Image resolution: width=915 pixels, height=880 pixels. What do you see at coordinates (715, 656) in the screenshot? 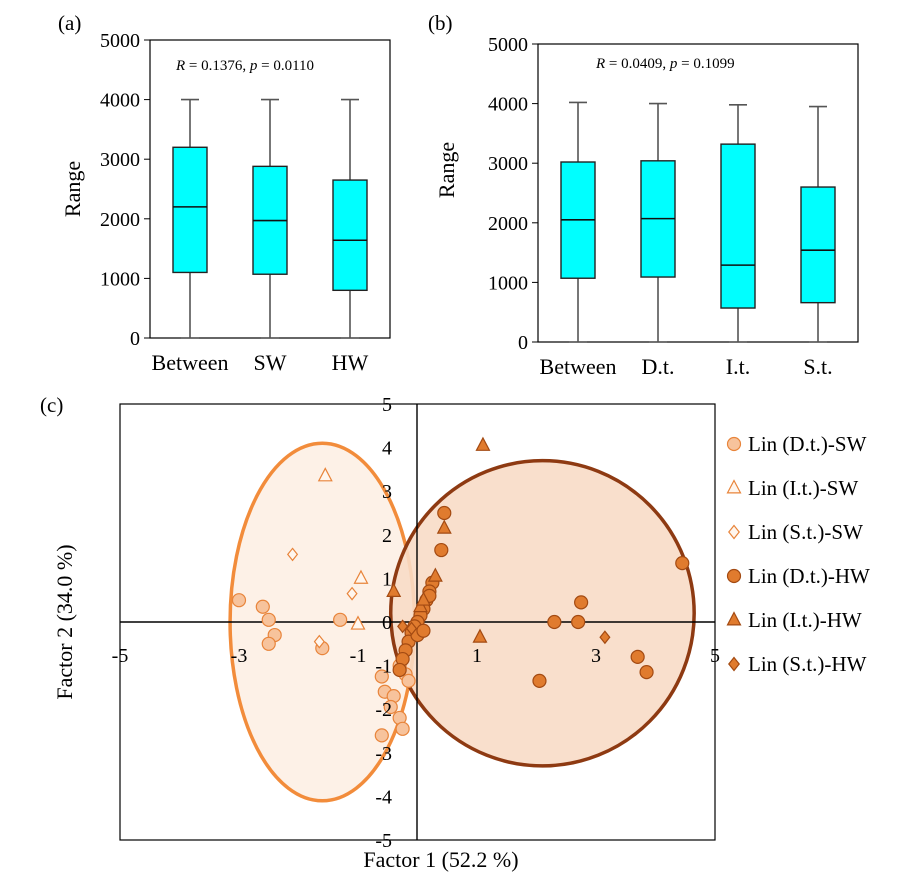
I see `panel-c-x-tick-label: 5` at bounding box center [715, 656].